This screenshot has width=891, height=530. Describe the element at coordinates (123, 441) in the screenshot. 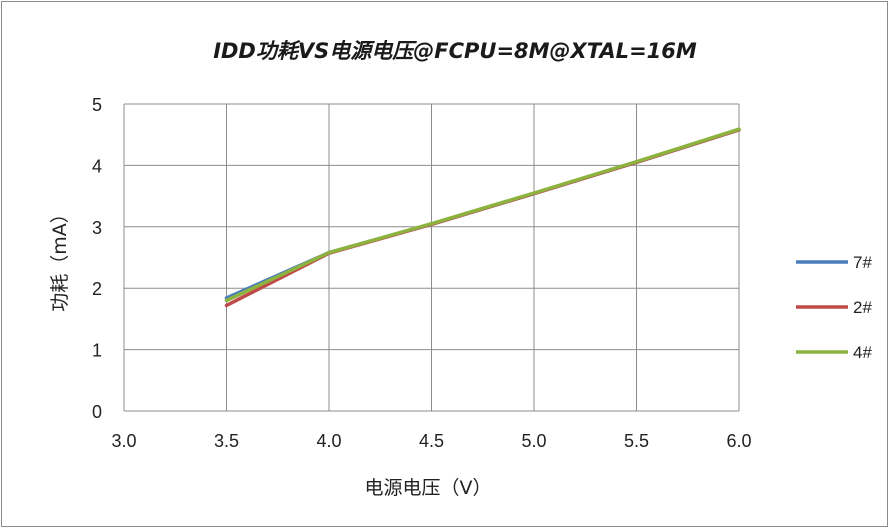

I see `x-tick-label: 3.0` at that location.